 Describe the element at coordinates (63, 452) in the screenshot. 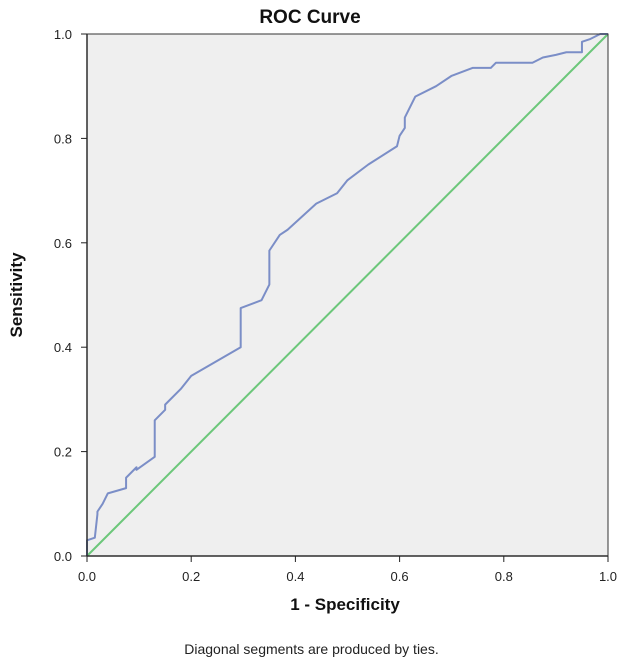

I see `y-tick-label: 0.2` at that location.